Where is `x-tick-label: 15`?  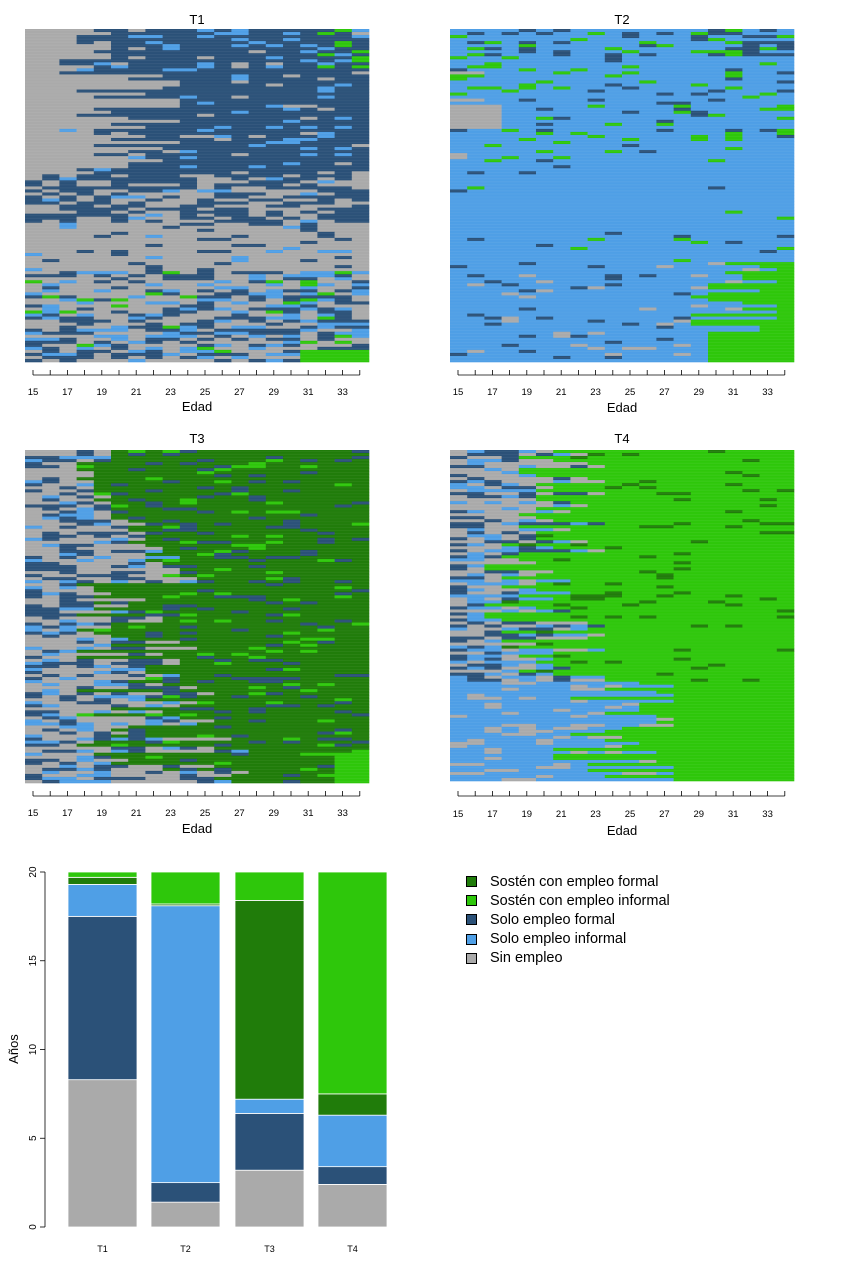
x-tick-label: 15 is located at coordinates (458, 814).